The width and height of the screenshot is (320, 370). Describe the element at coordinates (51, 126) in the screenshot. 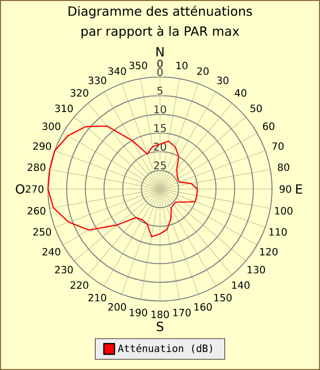

I see `spoke-label: 300` at that location.